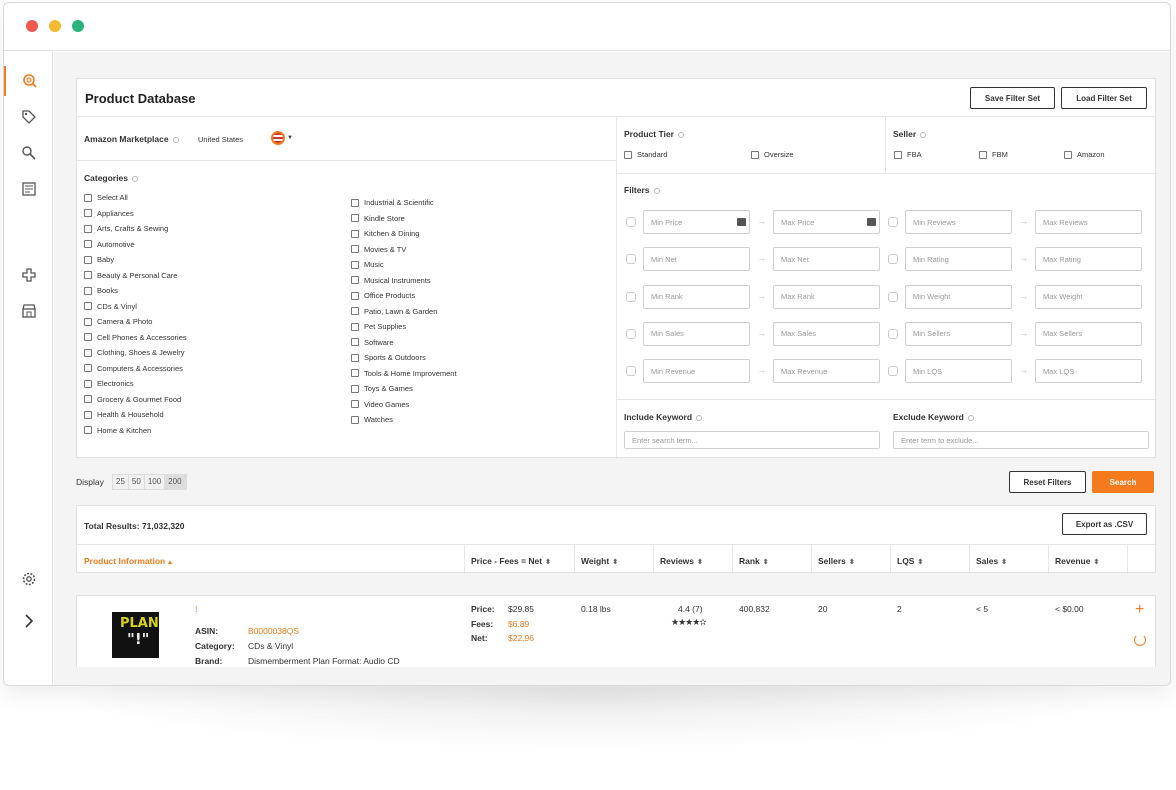  I want to click on export-csv-button: Export as .CSV, so click(1104, 524).